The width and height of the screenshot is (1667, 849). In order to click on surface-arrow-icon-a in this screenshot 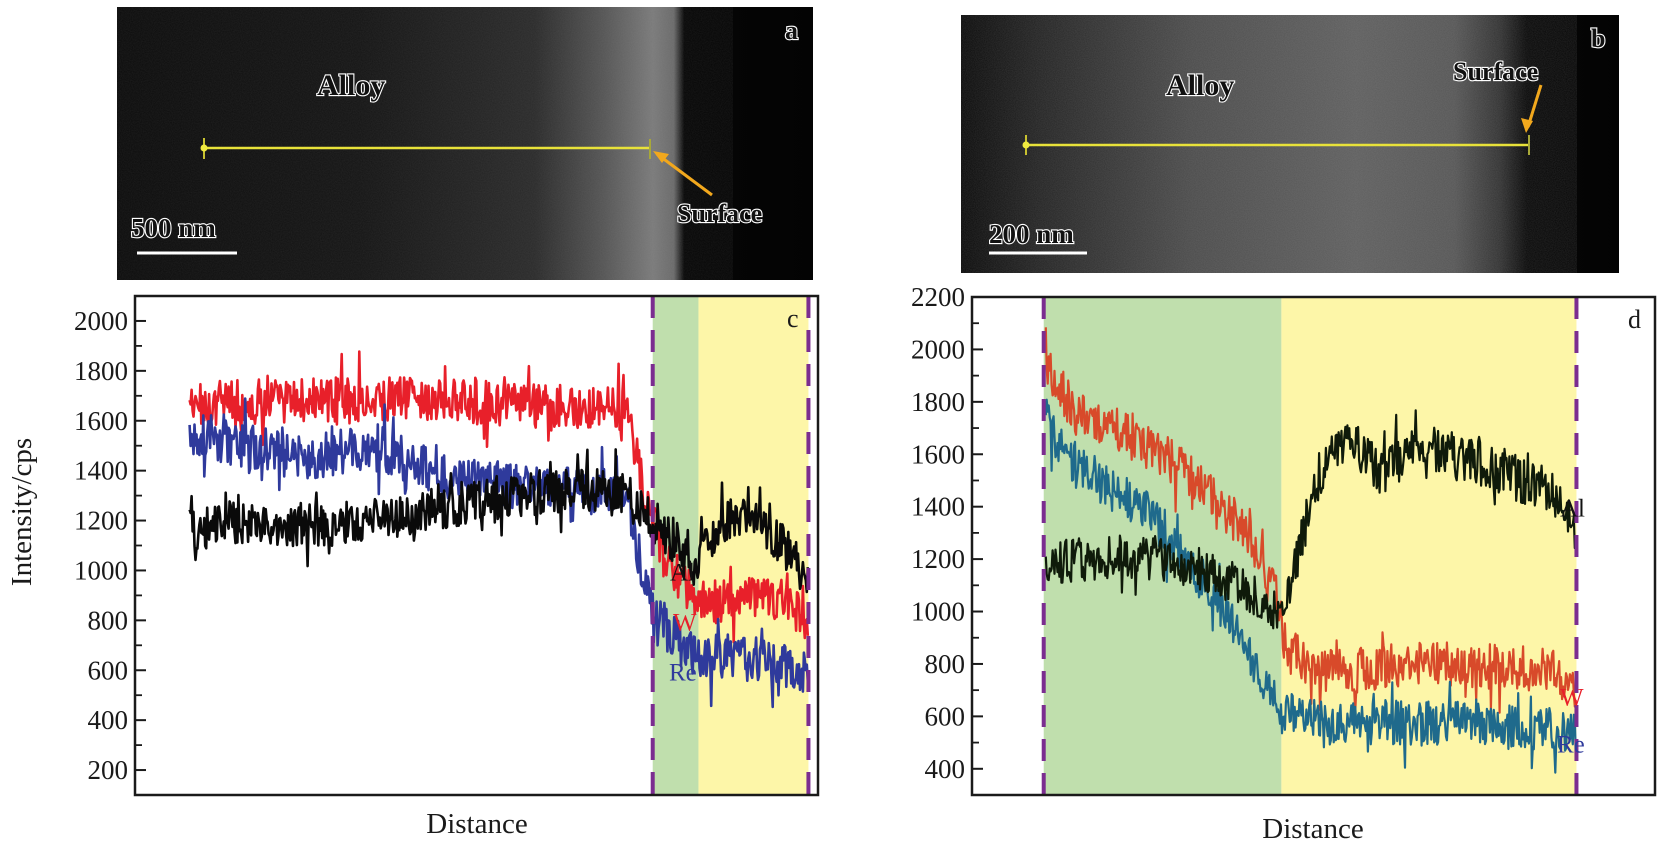, I will do `click(683, 174)`.